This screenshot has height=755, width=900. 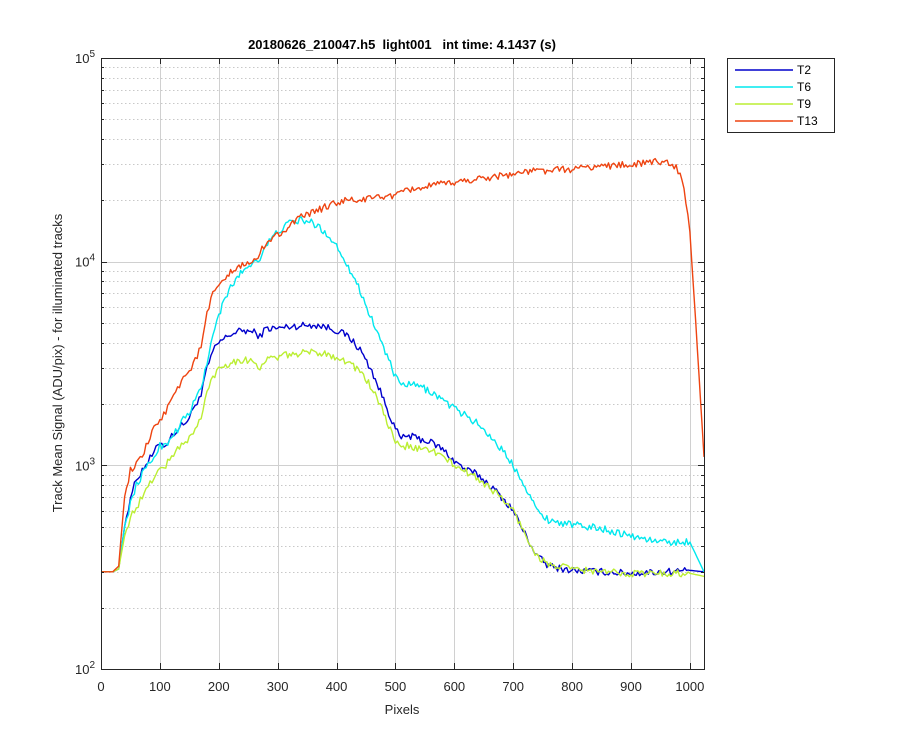 I want to click on legend-label-t6: T6, so click(x=804, y=87).